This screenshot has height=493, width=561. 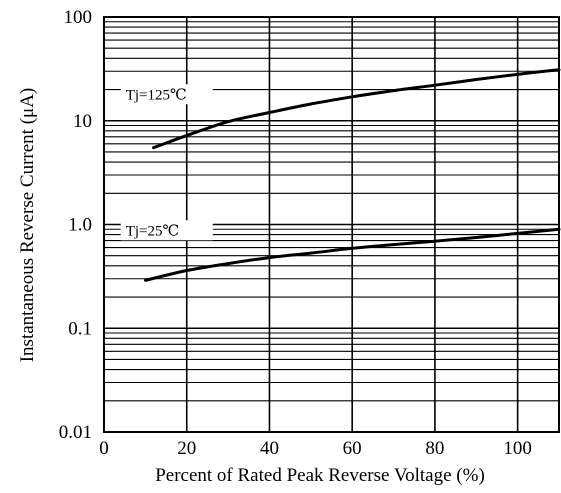 What do you see at coordinates (82, 121) in the screenshot?
I see `y-tick-label: 10` at bounding box center [82, 121].